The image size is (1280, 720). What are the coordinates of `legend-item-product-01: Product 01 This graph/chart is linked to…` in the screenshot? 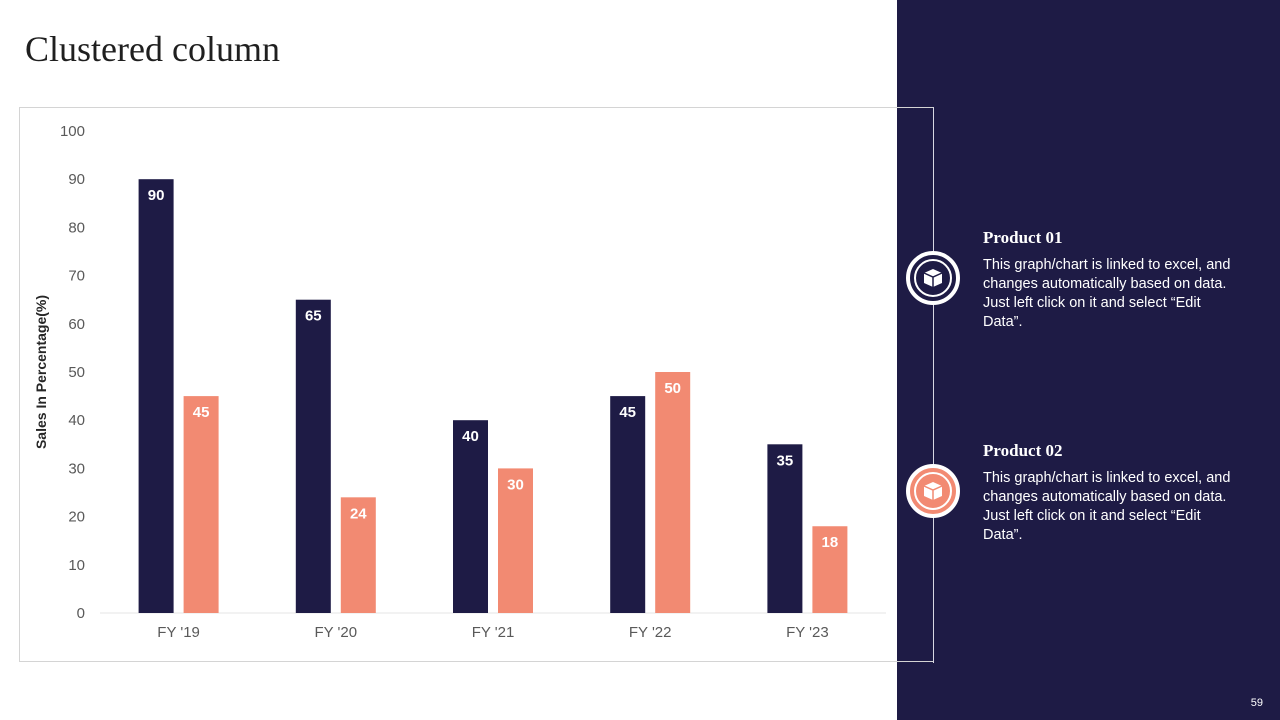 It's located at (1108, 280).